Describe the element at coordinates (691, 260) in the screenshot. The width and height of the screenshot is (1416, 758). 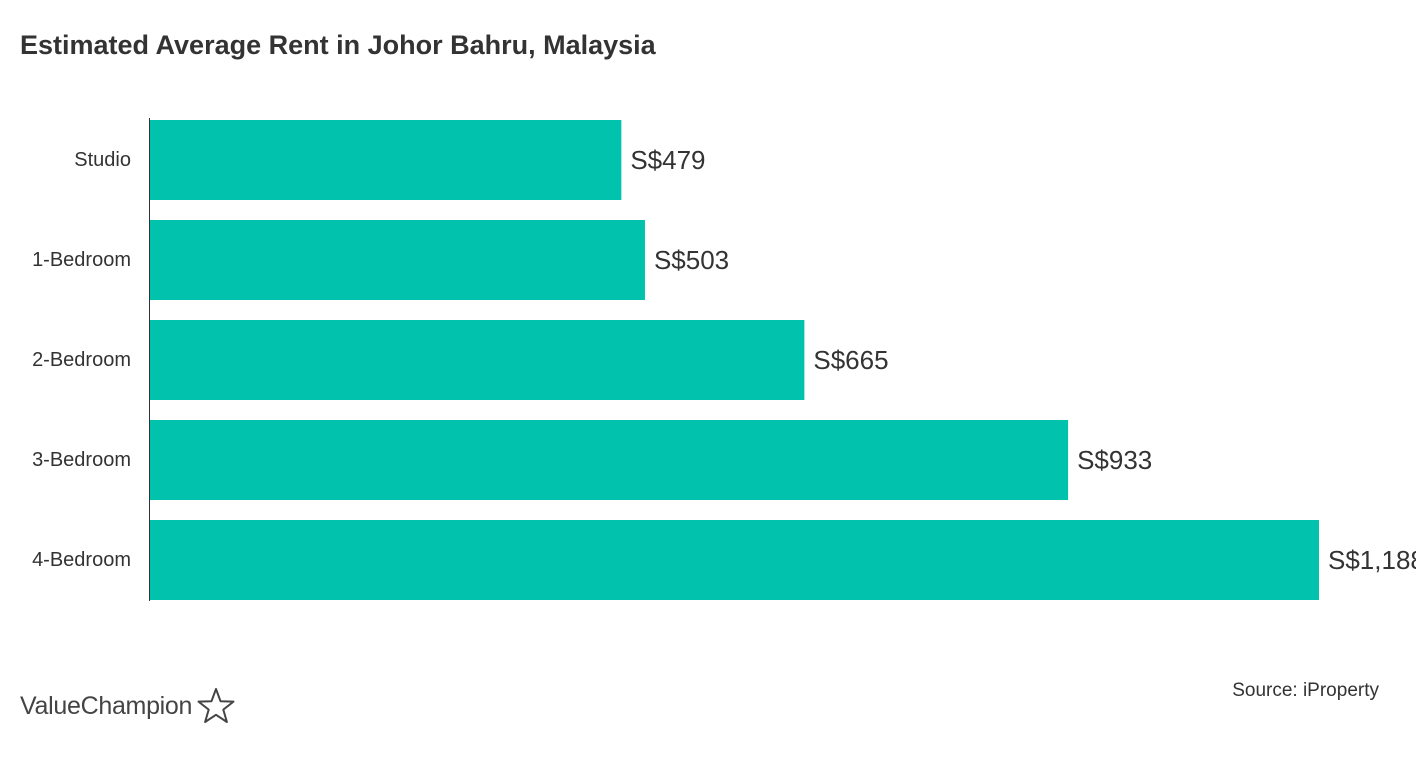
I see `value-label: S$503` at that location.